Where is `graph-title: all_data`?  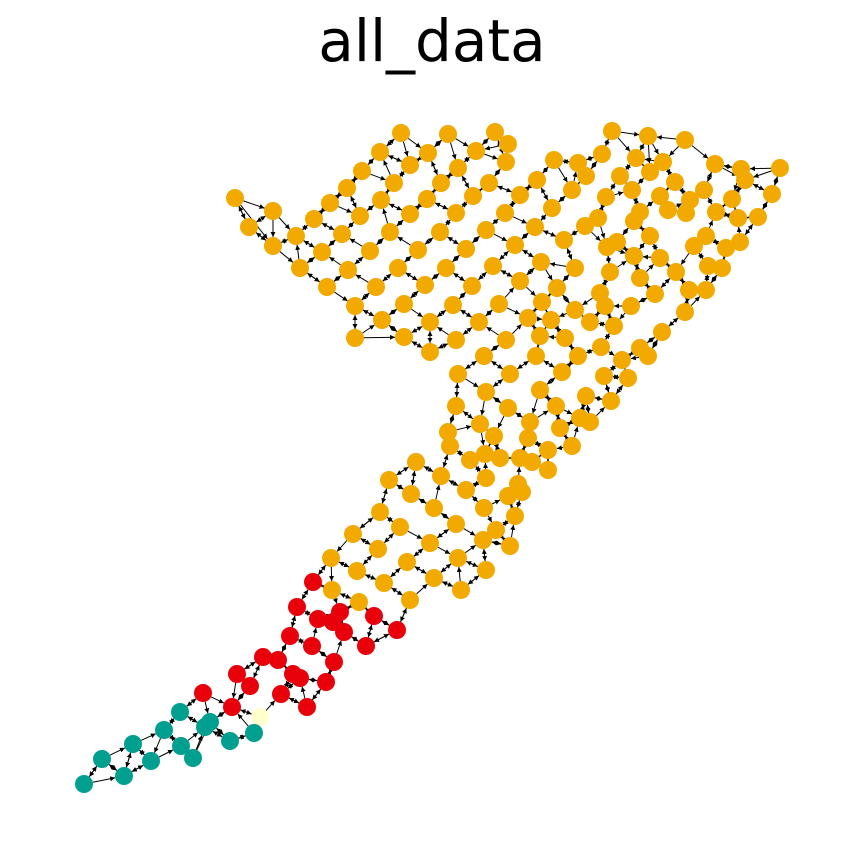 graph-title: all_data is located at coordinates (432, 41).